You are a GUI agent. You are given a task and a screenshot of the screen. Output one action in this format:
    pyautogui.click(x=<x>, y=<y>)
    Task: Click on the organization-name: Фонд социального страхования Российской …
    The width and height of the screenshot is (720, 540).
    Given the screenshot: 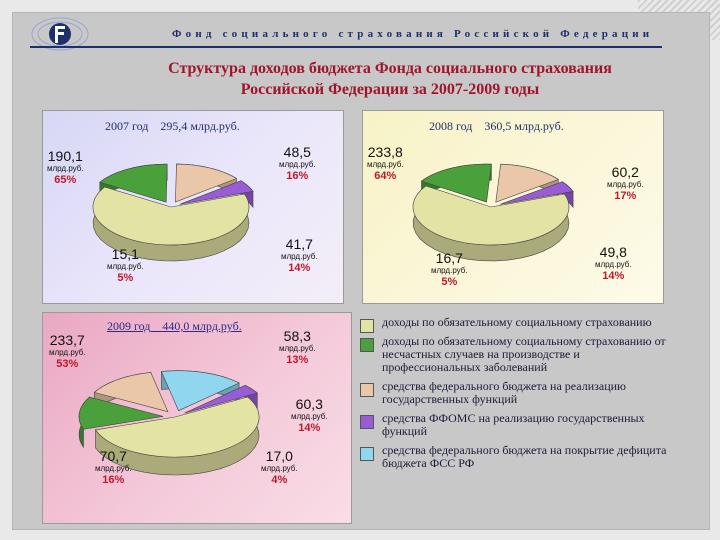 What is the action you would take?
    pyautogui.click(x=413, y=34)
    